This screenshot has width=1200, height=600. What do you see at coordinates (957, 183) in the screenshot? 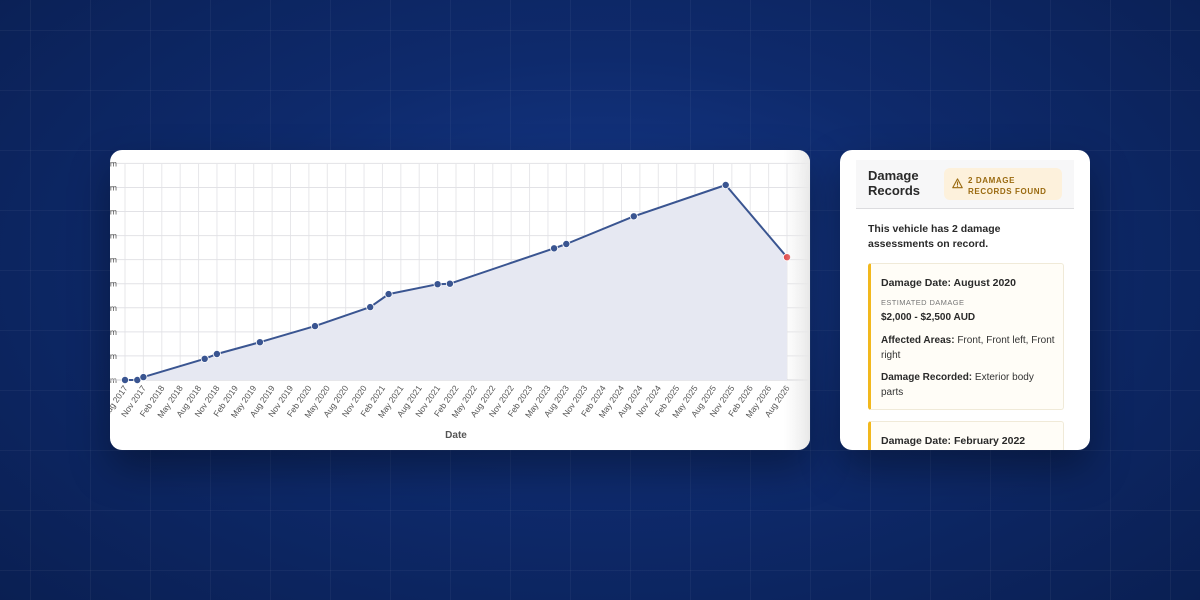
I see `warning-triangle-icon` at bounding box center [957, 183].